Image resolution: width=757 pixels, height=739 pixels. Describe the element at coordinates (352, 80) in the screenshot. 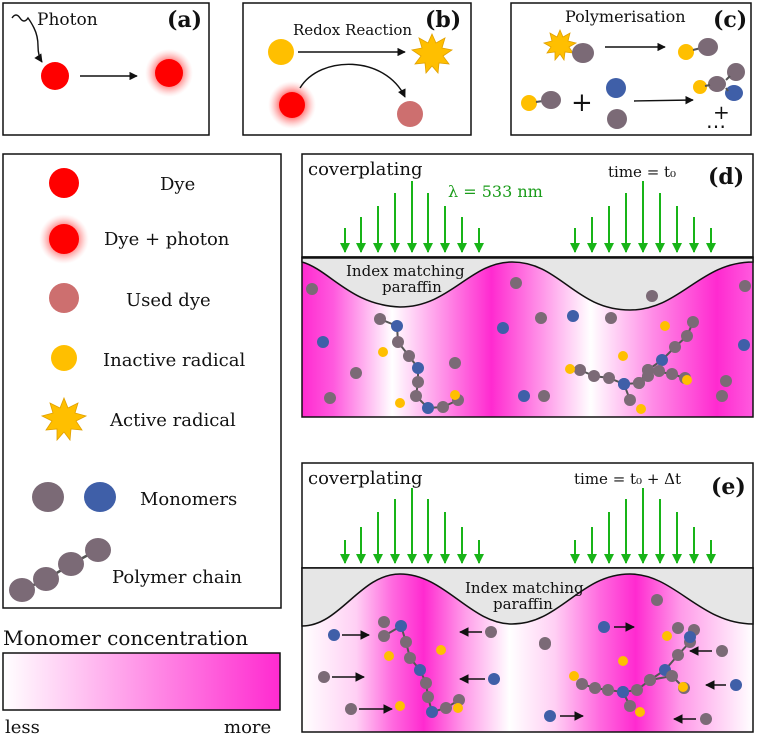

I see `arrow-icon` at that location.